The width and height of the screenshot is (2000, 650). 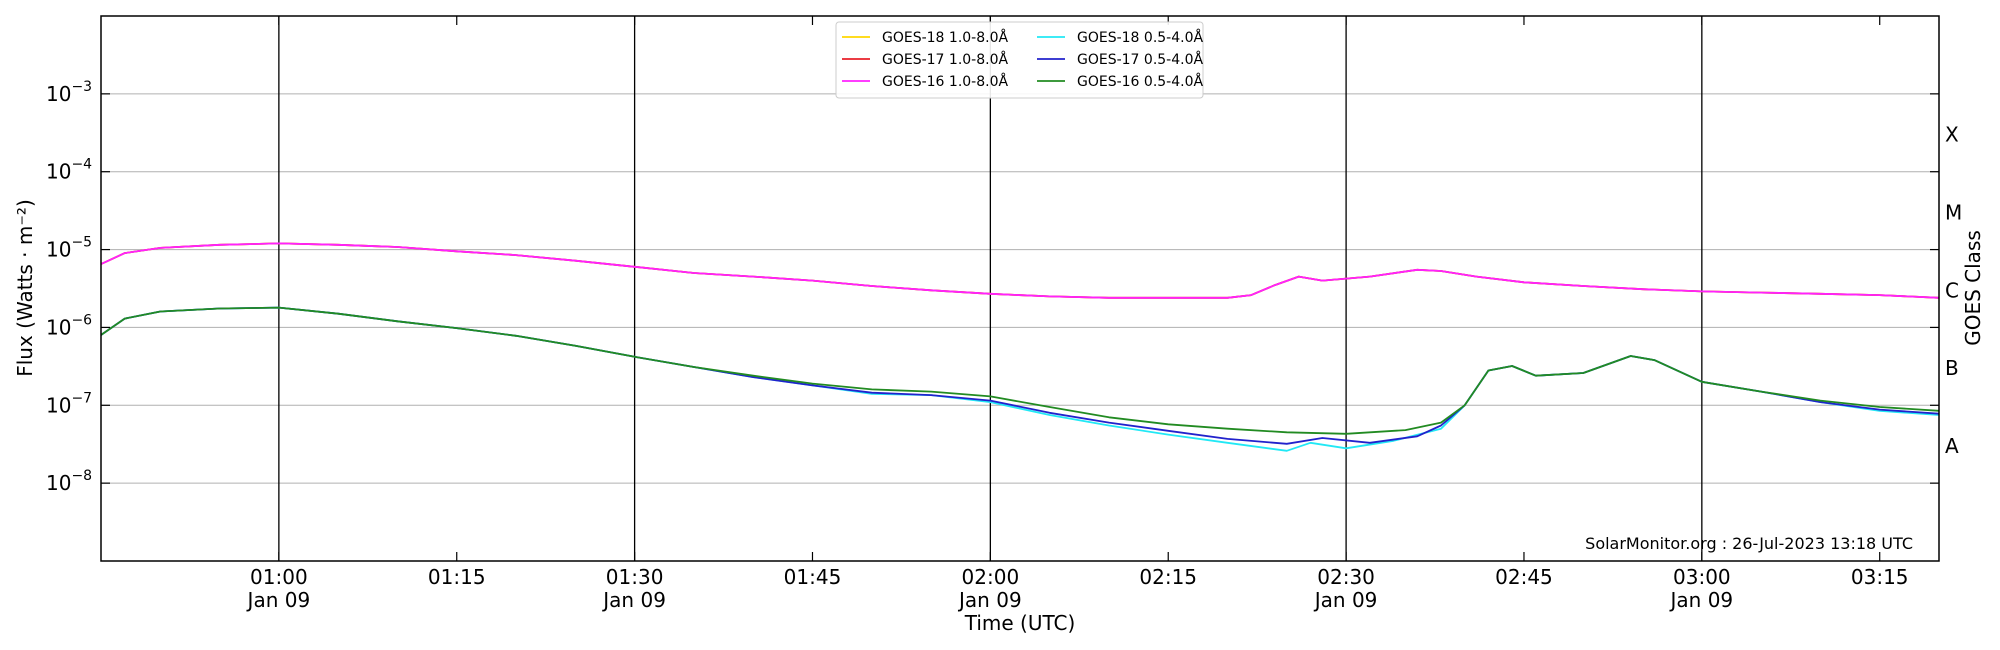 I want to click on x-tick-label: 01:00, so click(x=279, y=577).